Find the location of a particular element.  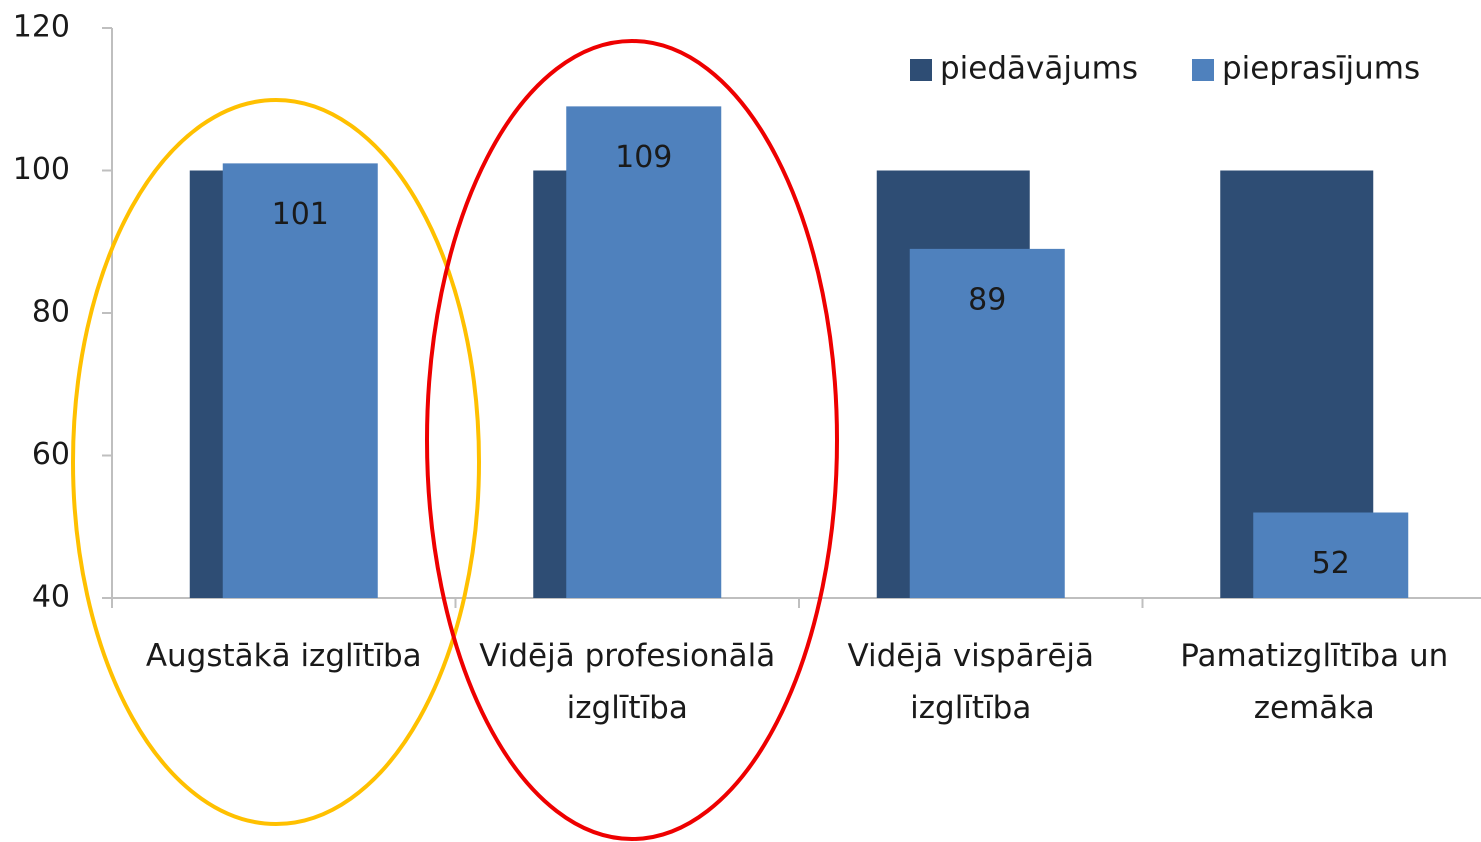

data-label: 52 is located at coordinates (1331, 563).